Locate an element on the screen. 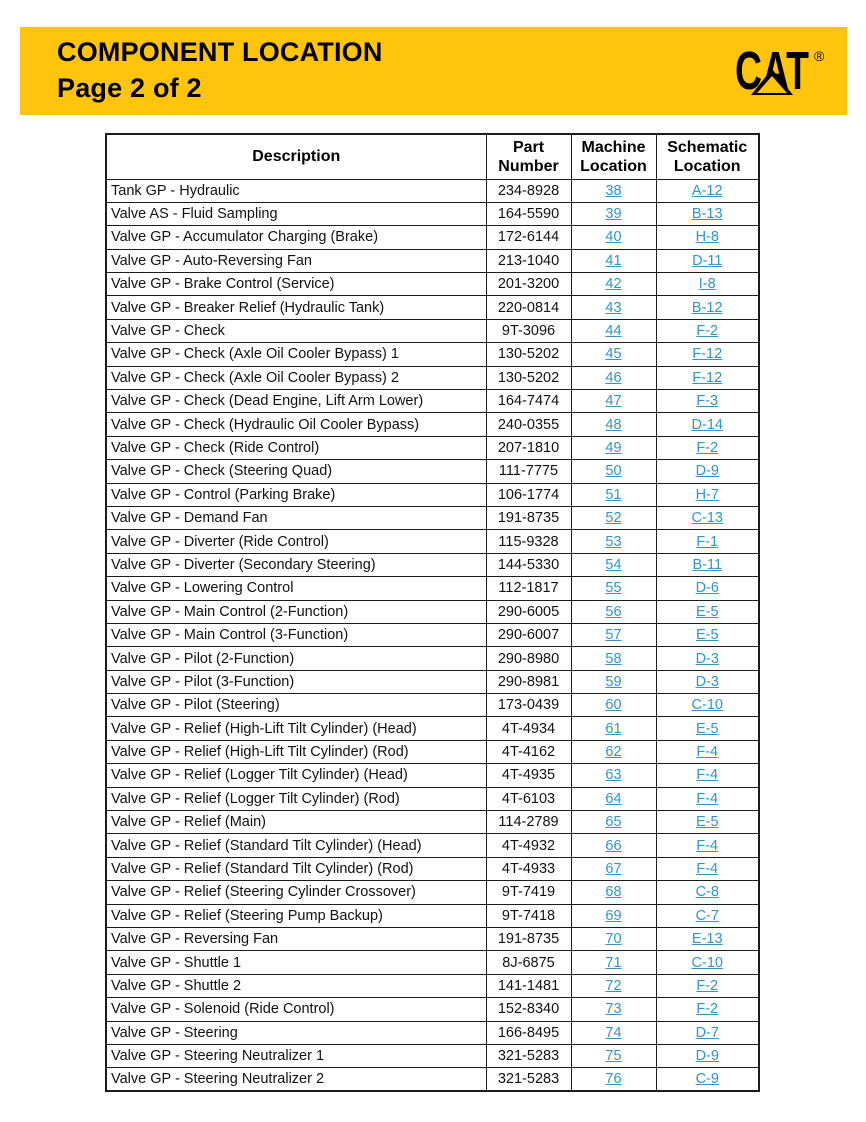  machine-location-link: 68 is located at coordinates (613, 892).